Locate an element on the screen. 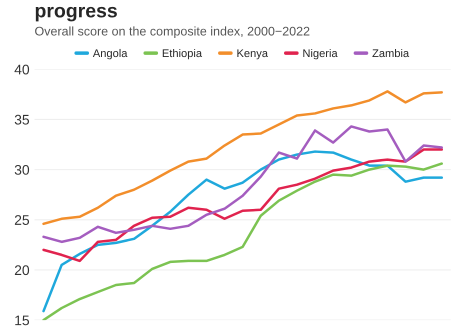 This screenshot has width=460, height=330. chart-title: progress is located at coordinates (76, 14).